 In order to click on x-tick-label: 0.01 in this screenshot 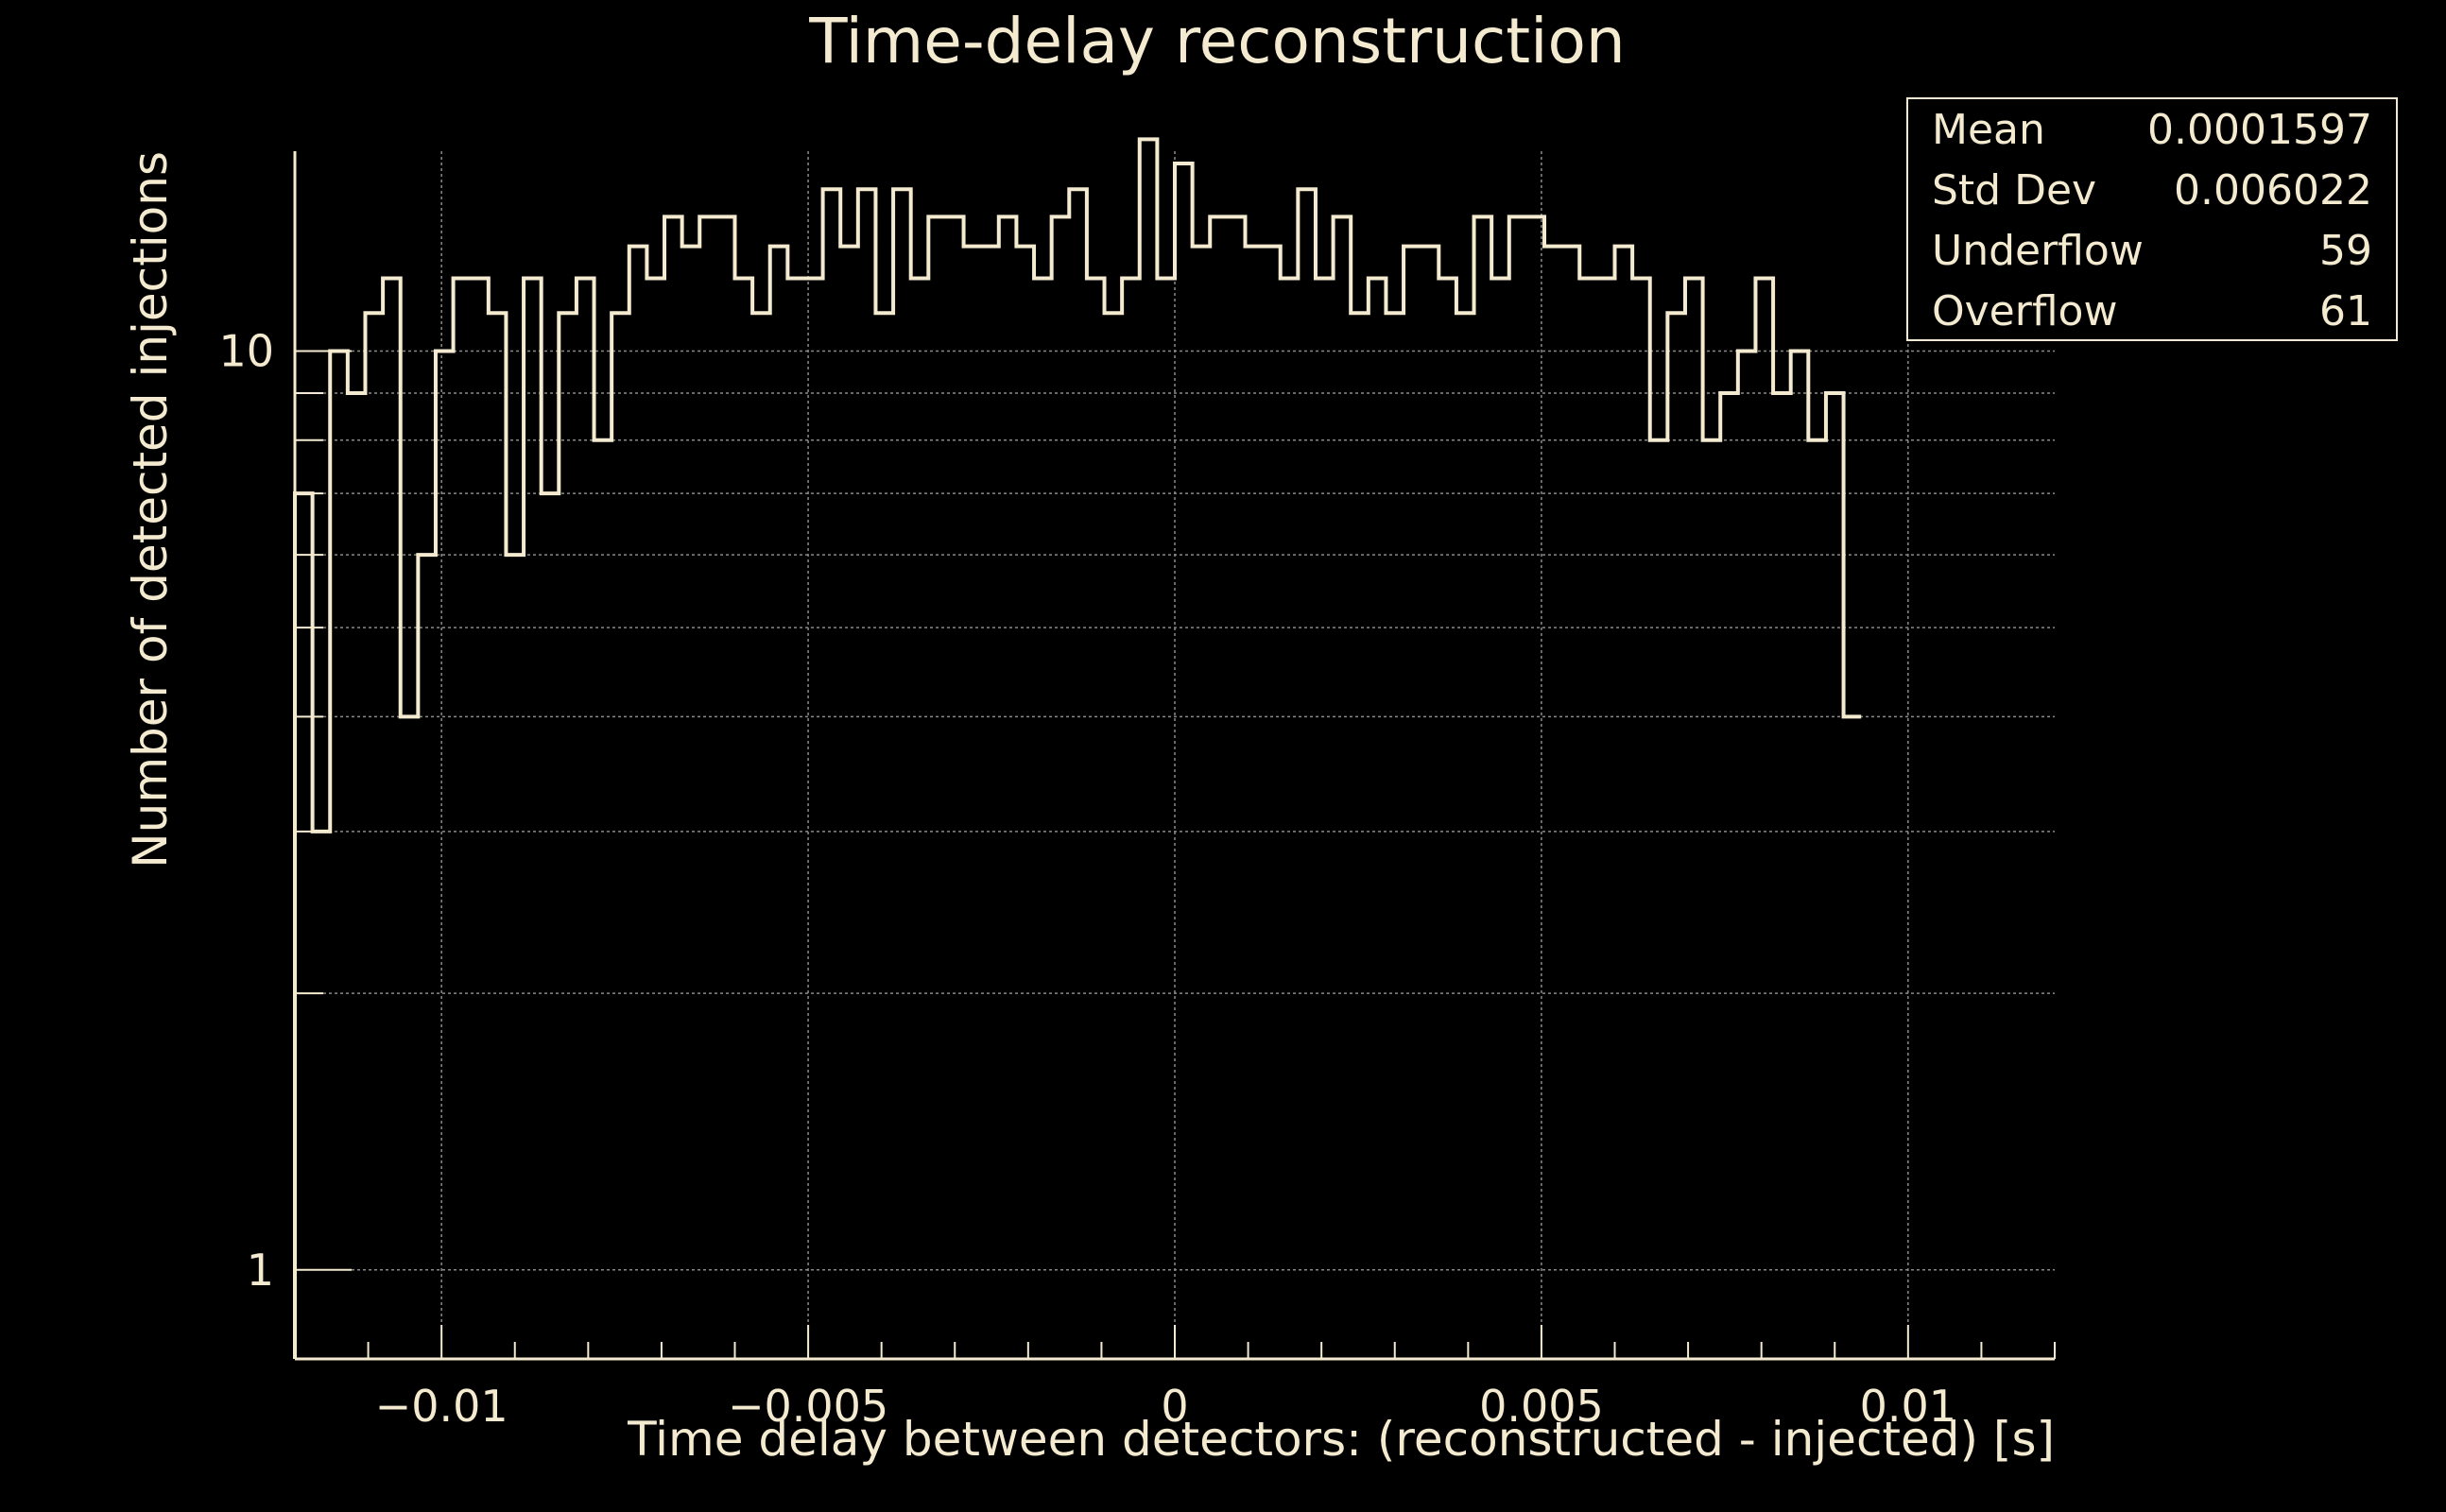, I will do `click(1908, 1406)`.